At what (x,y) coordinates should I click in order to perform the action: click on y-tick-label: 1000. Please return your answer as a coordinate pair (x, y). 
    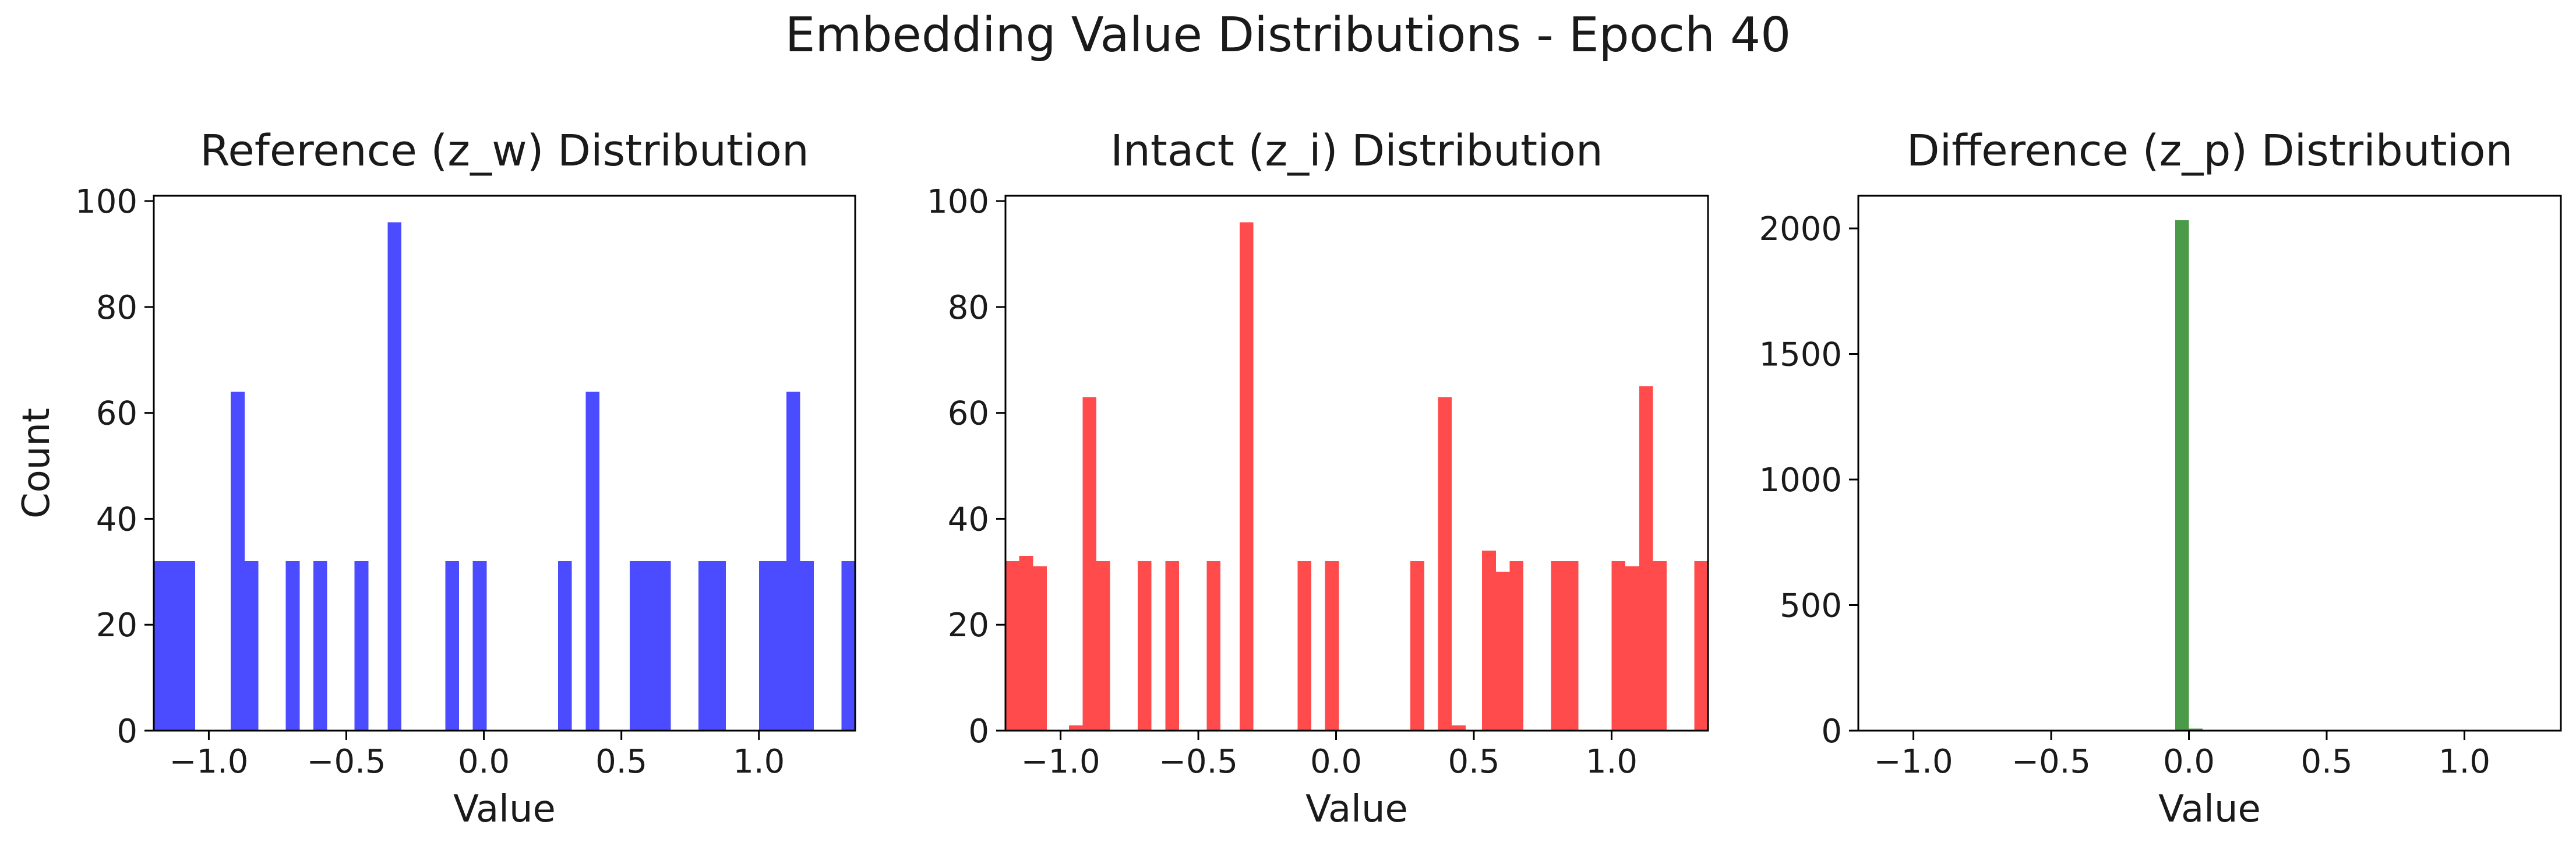
    Looking at the image, I should click on (1800, 480).